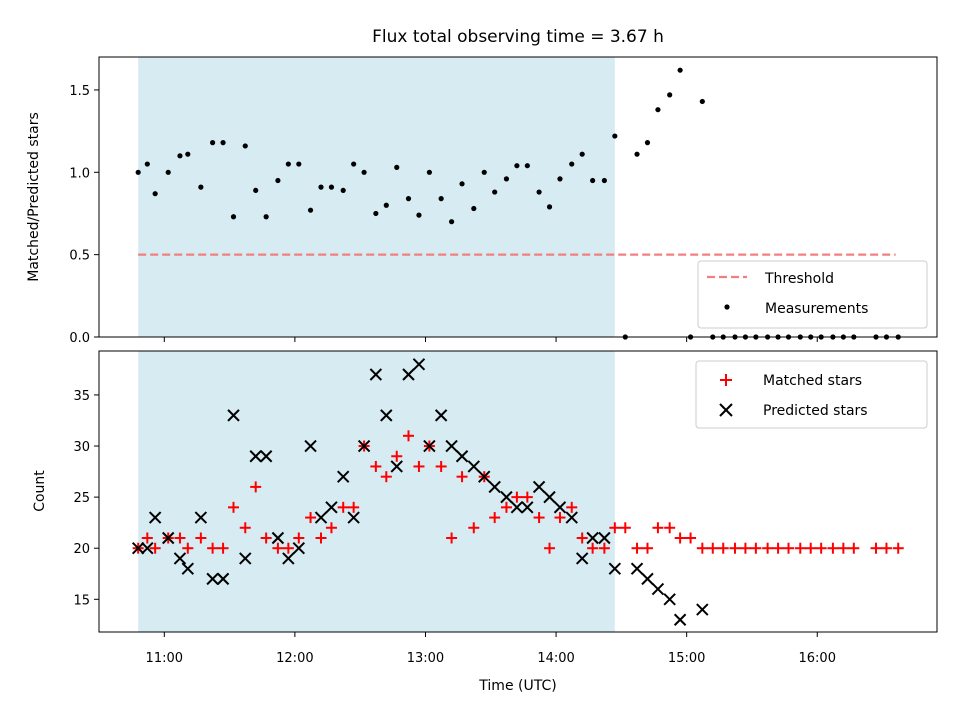 The width and height of the screenshot is (960, 720). What do you see at coordinates (812, 294) in the screenshot?
I see `top-legend-box` at bounding box center [812, 294].